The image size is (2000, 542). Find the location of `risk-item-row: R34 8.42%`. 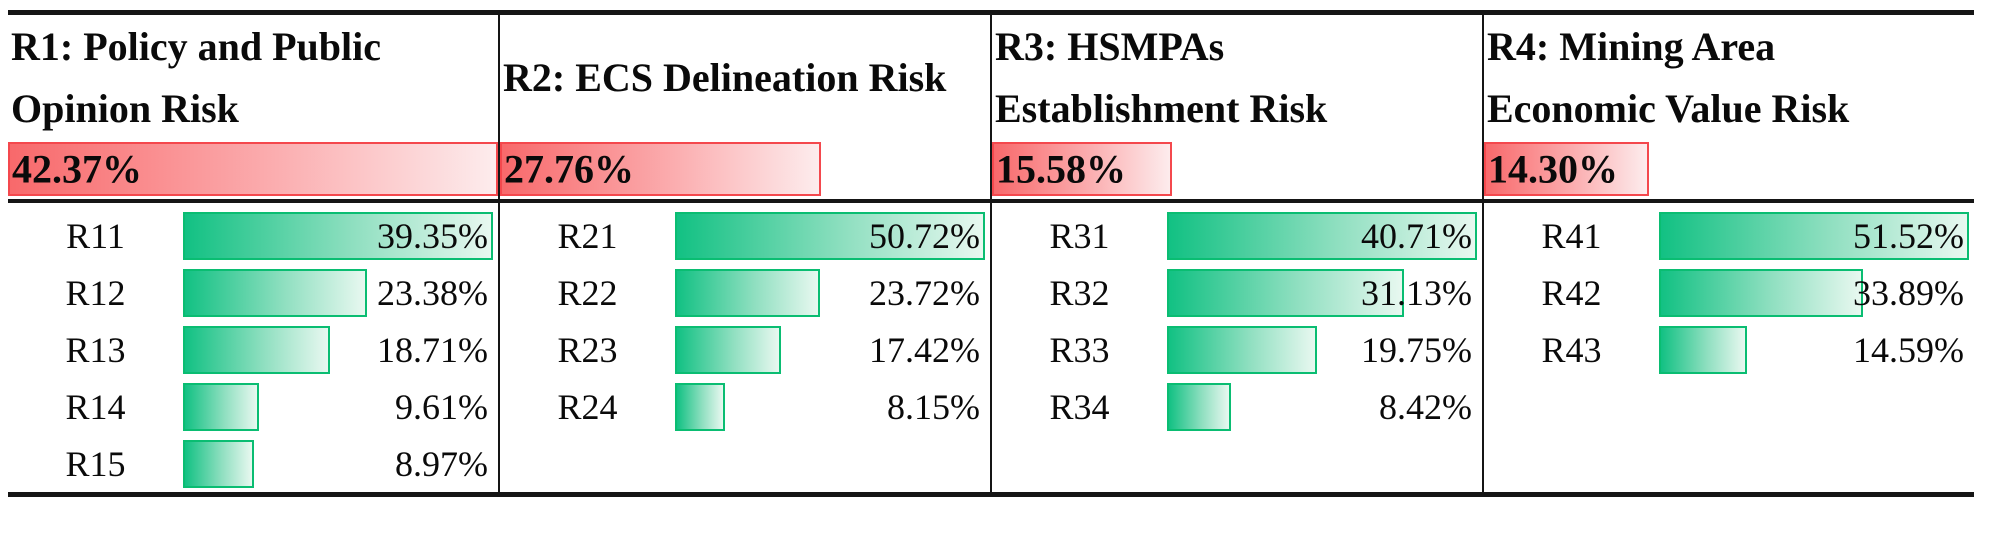

risk-item-row: R34 8.42% is located at coordinates (1237, 406).